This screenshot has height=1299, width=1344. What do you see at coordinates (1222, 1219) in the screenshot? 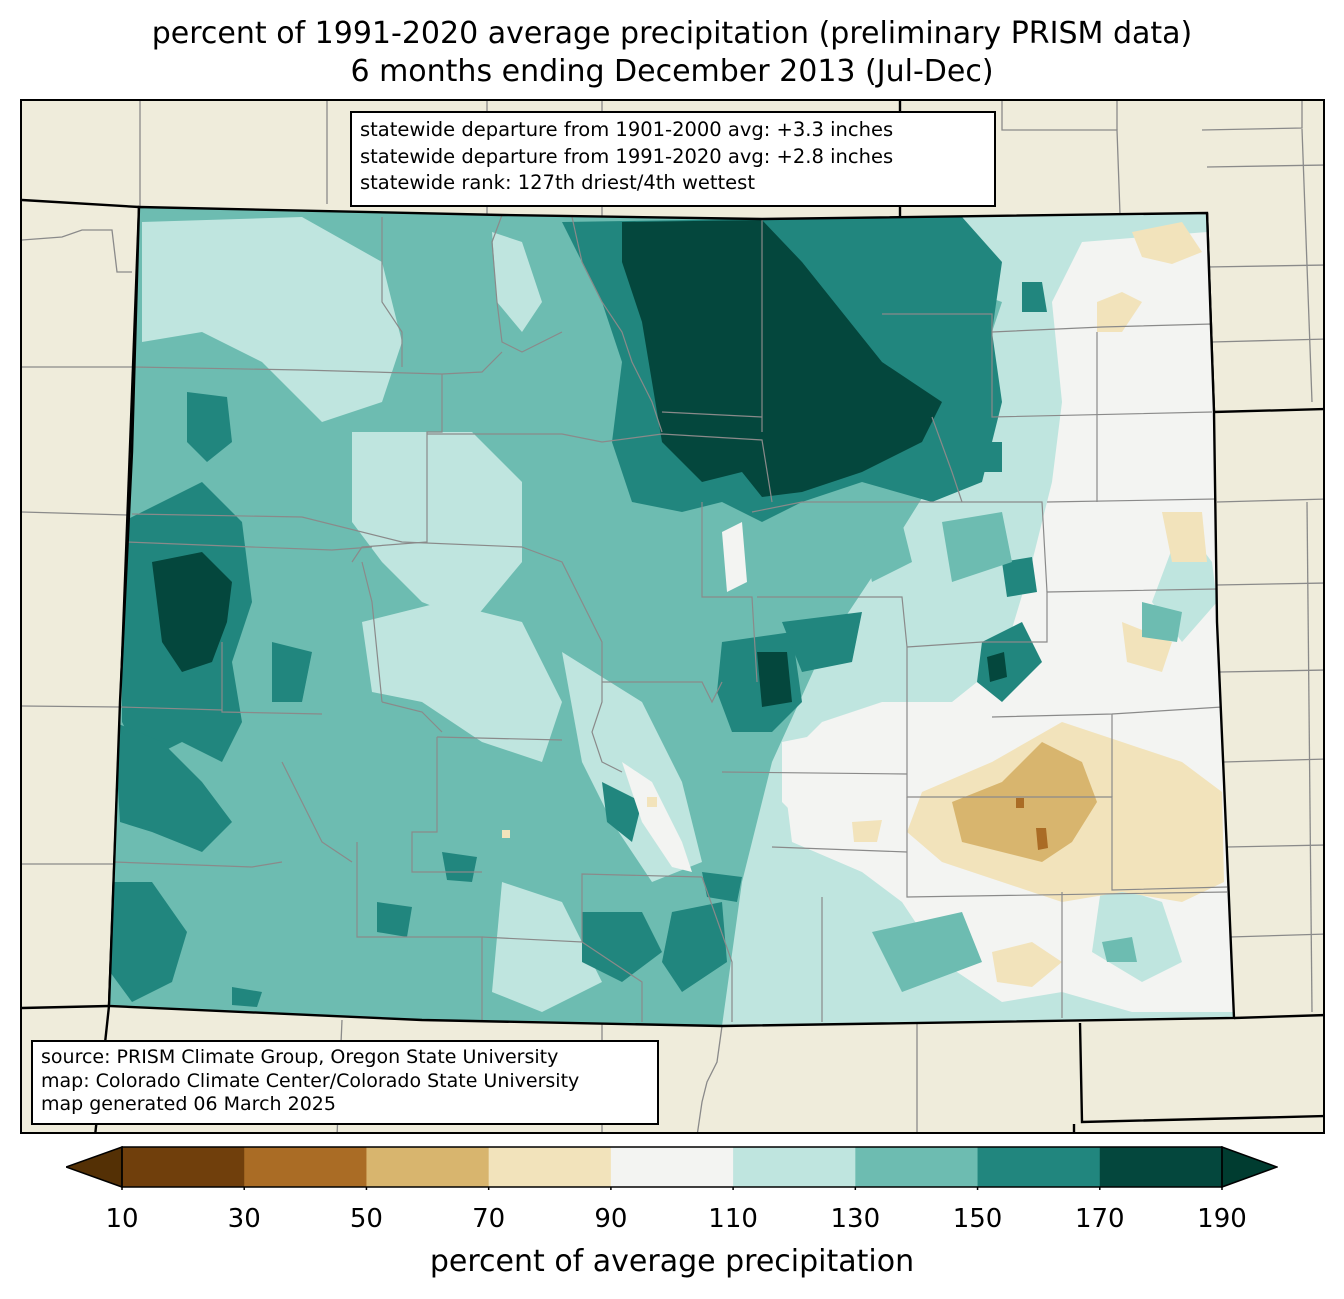
I see `colorbar-tick-label: 190` at bounding box center [1222, 1219].